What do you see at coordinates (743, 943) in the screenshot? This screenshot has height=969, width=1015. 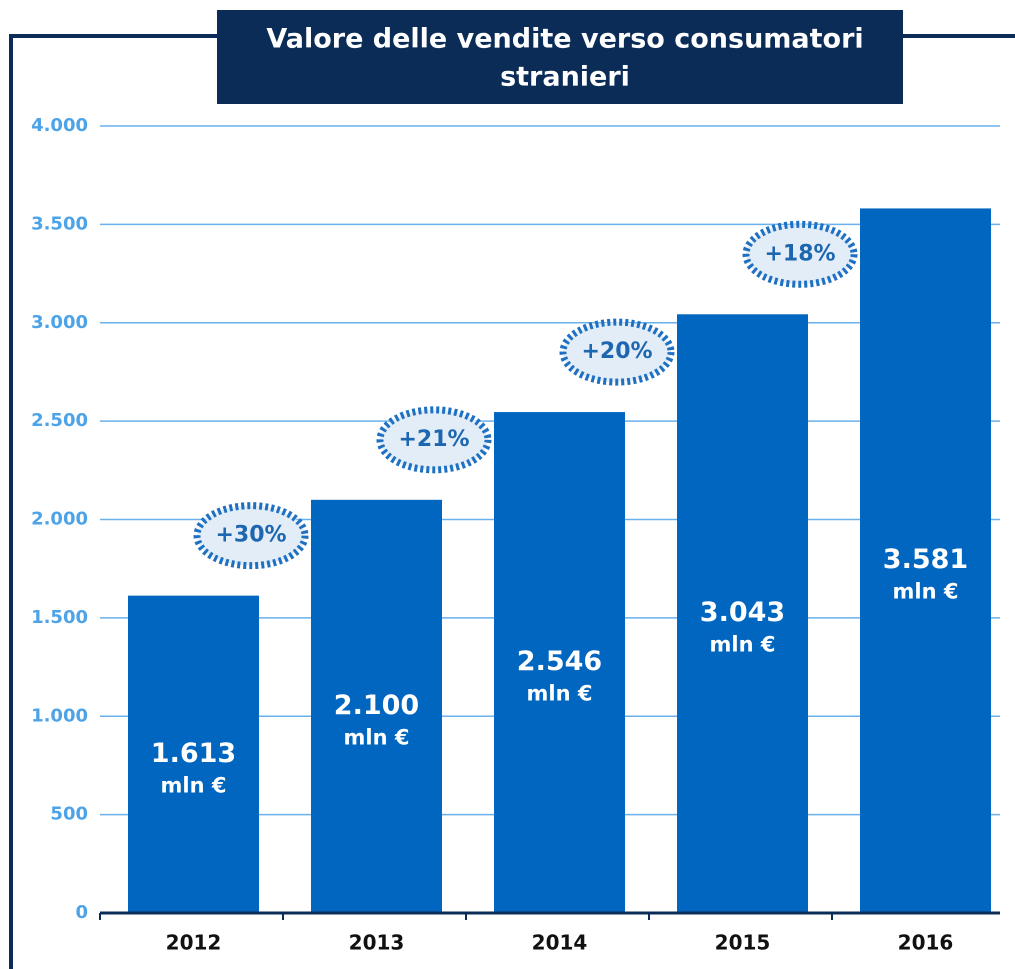 I see `x-tick-label: 2015` at bounding box center [743, 943].